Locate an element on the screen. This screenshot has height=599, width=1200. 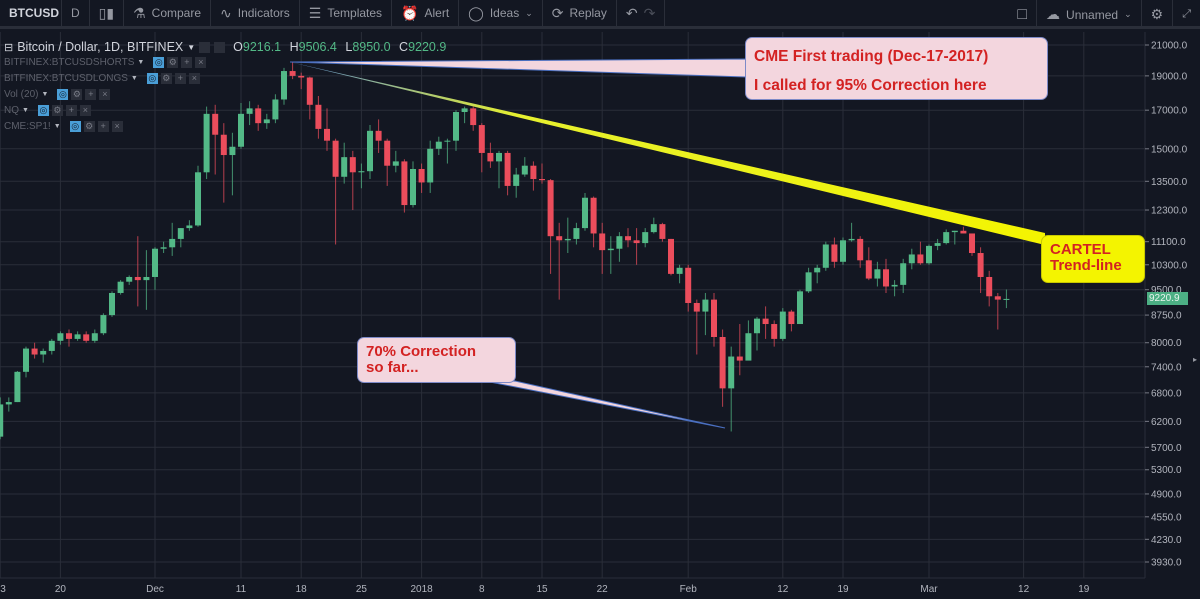
cartel-callout-line2: Trend-line is located at coordinates (1086, 265).